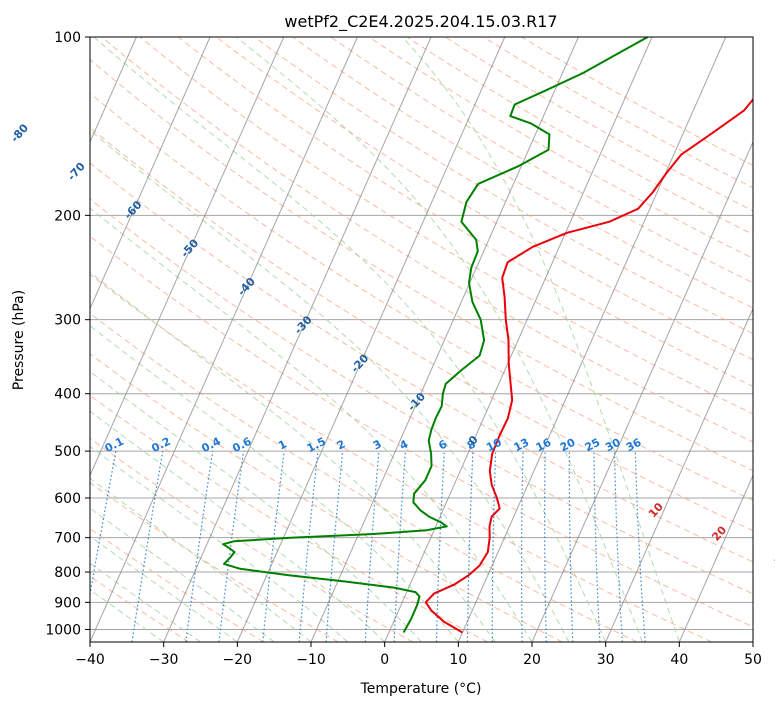  I want to click on y-tick-label: 500, so click(67, 452).